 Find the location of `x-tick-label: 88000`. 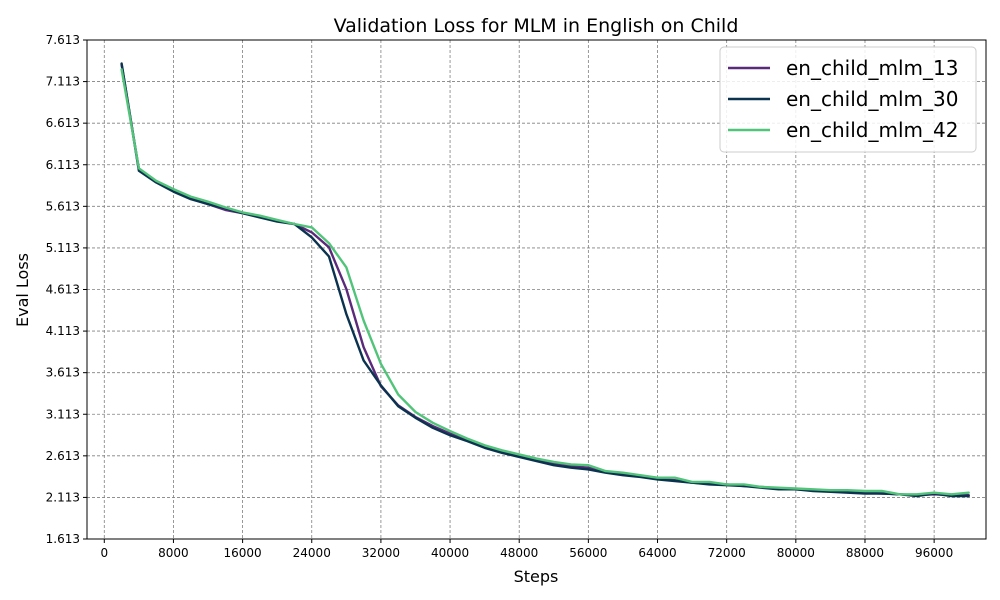

x-tick-label: 88000 is located at coordinates (865, 553).